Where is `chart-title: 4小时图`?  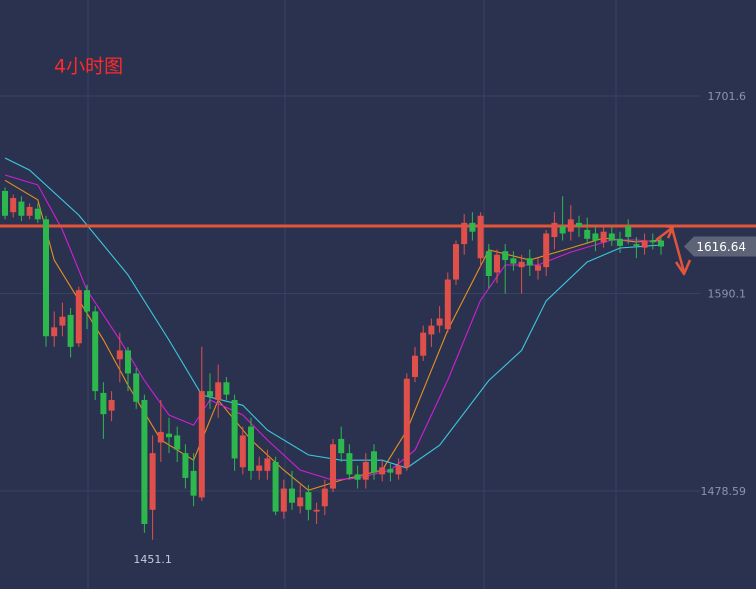
chart-title: 4小时图 is located at coordinates (88, 67).